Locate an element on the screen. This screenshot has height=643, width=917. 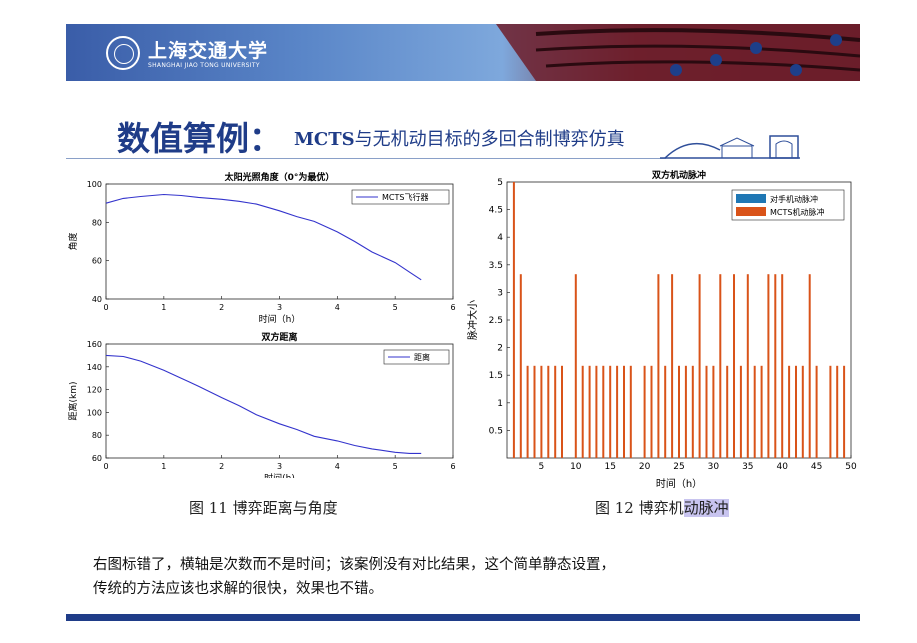
x-tick-label: 10 is located at coordinates (576, 467).